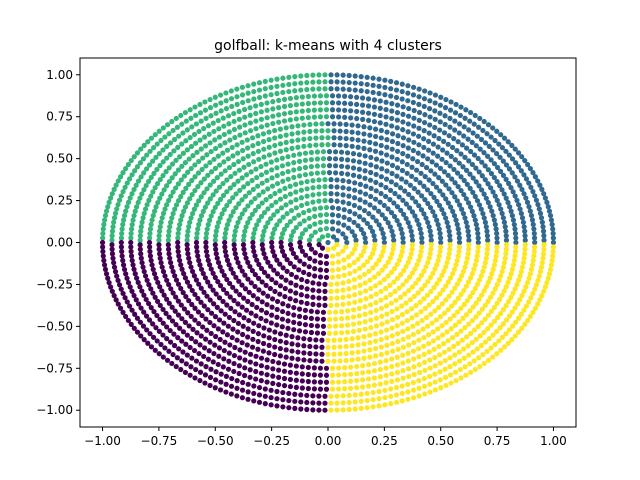 The width and height of the screenshot is (640, 480). Describe the element at coordinates (59, 75) in the screenshot. I see `y-tick-label: 1.00` at that location.